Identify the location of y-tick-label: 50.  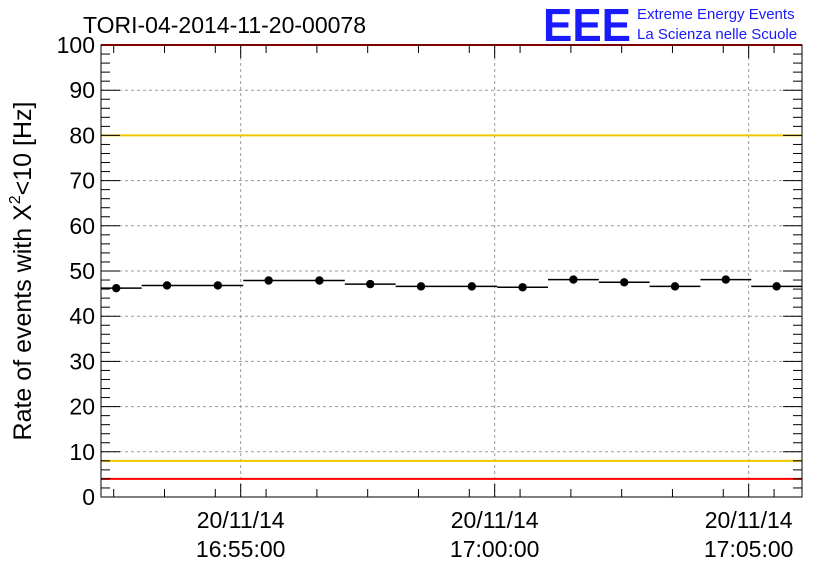
(82, 271).